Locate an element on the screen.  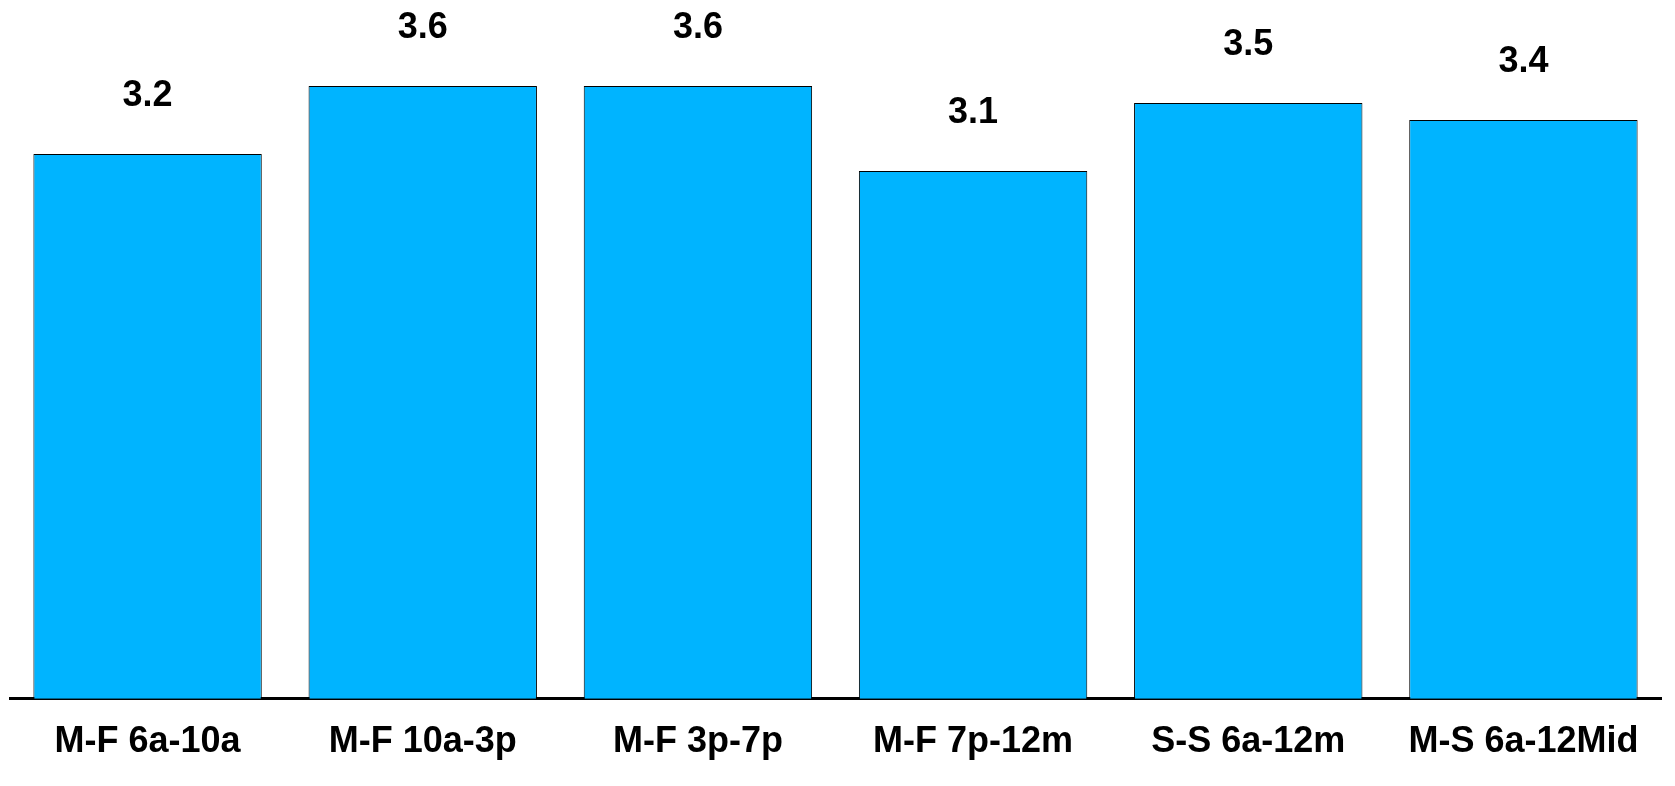
x-tick-label: M-F 3p-7p is located at coordinates (697, 740).